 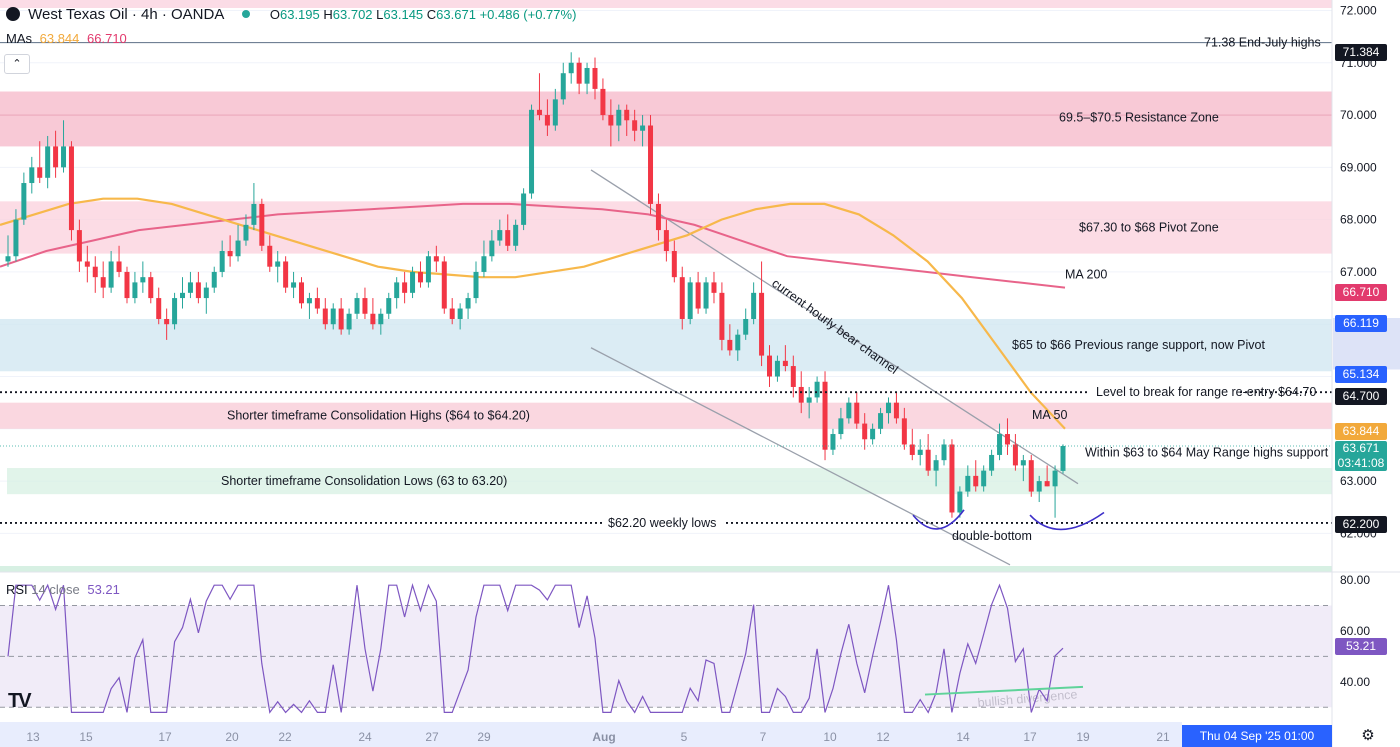 What do you see at coordinates (55, 589) in the screenshot?
I see `rsi-params: 14 close` at bounding box center [55, 589].